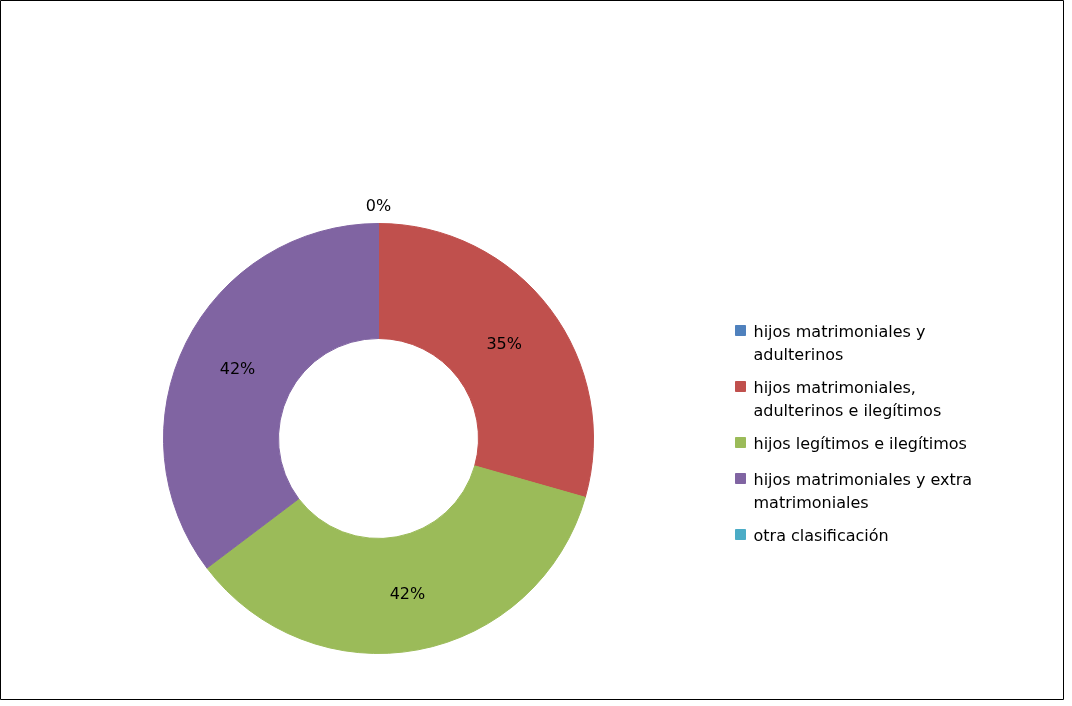  I want to click on legend-label: otra clasificación, so click(821, 535).